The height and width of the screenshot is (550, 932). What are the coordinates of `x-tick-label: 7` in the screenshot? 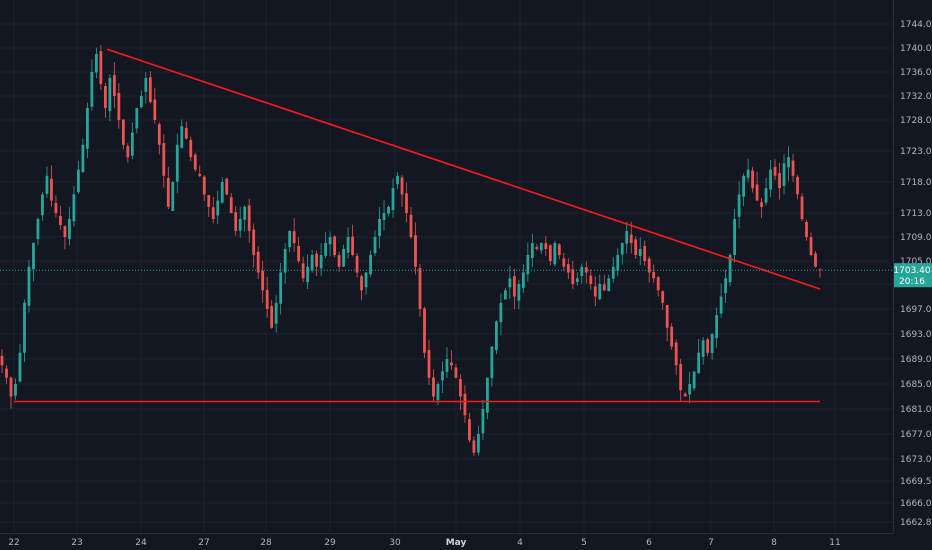 It's located at (711, 543).